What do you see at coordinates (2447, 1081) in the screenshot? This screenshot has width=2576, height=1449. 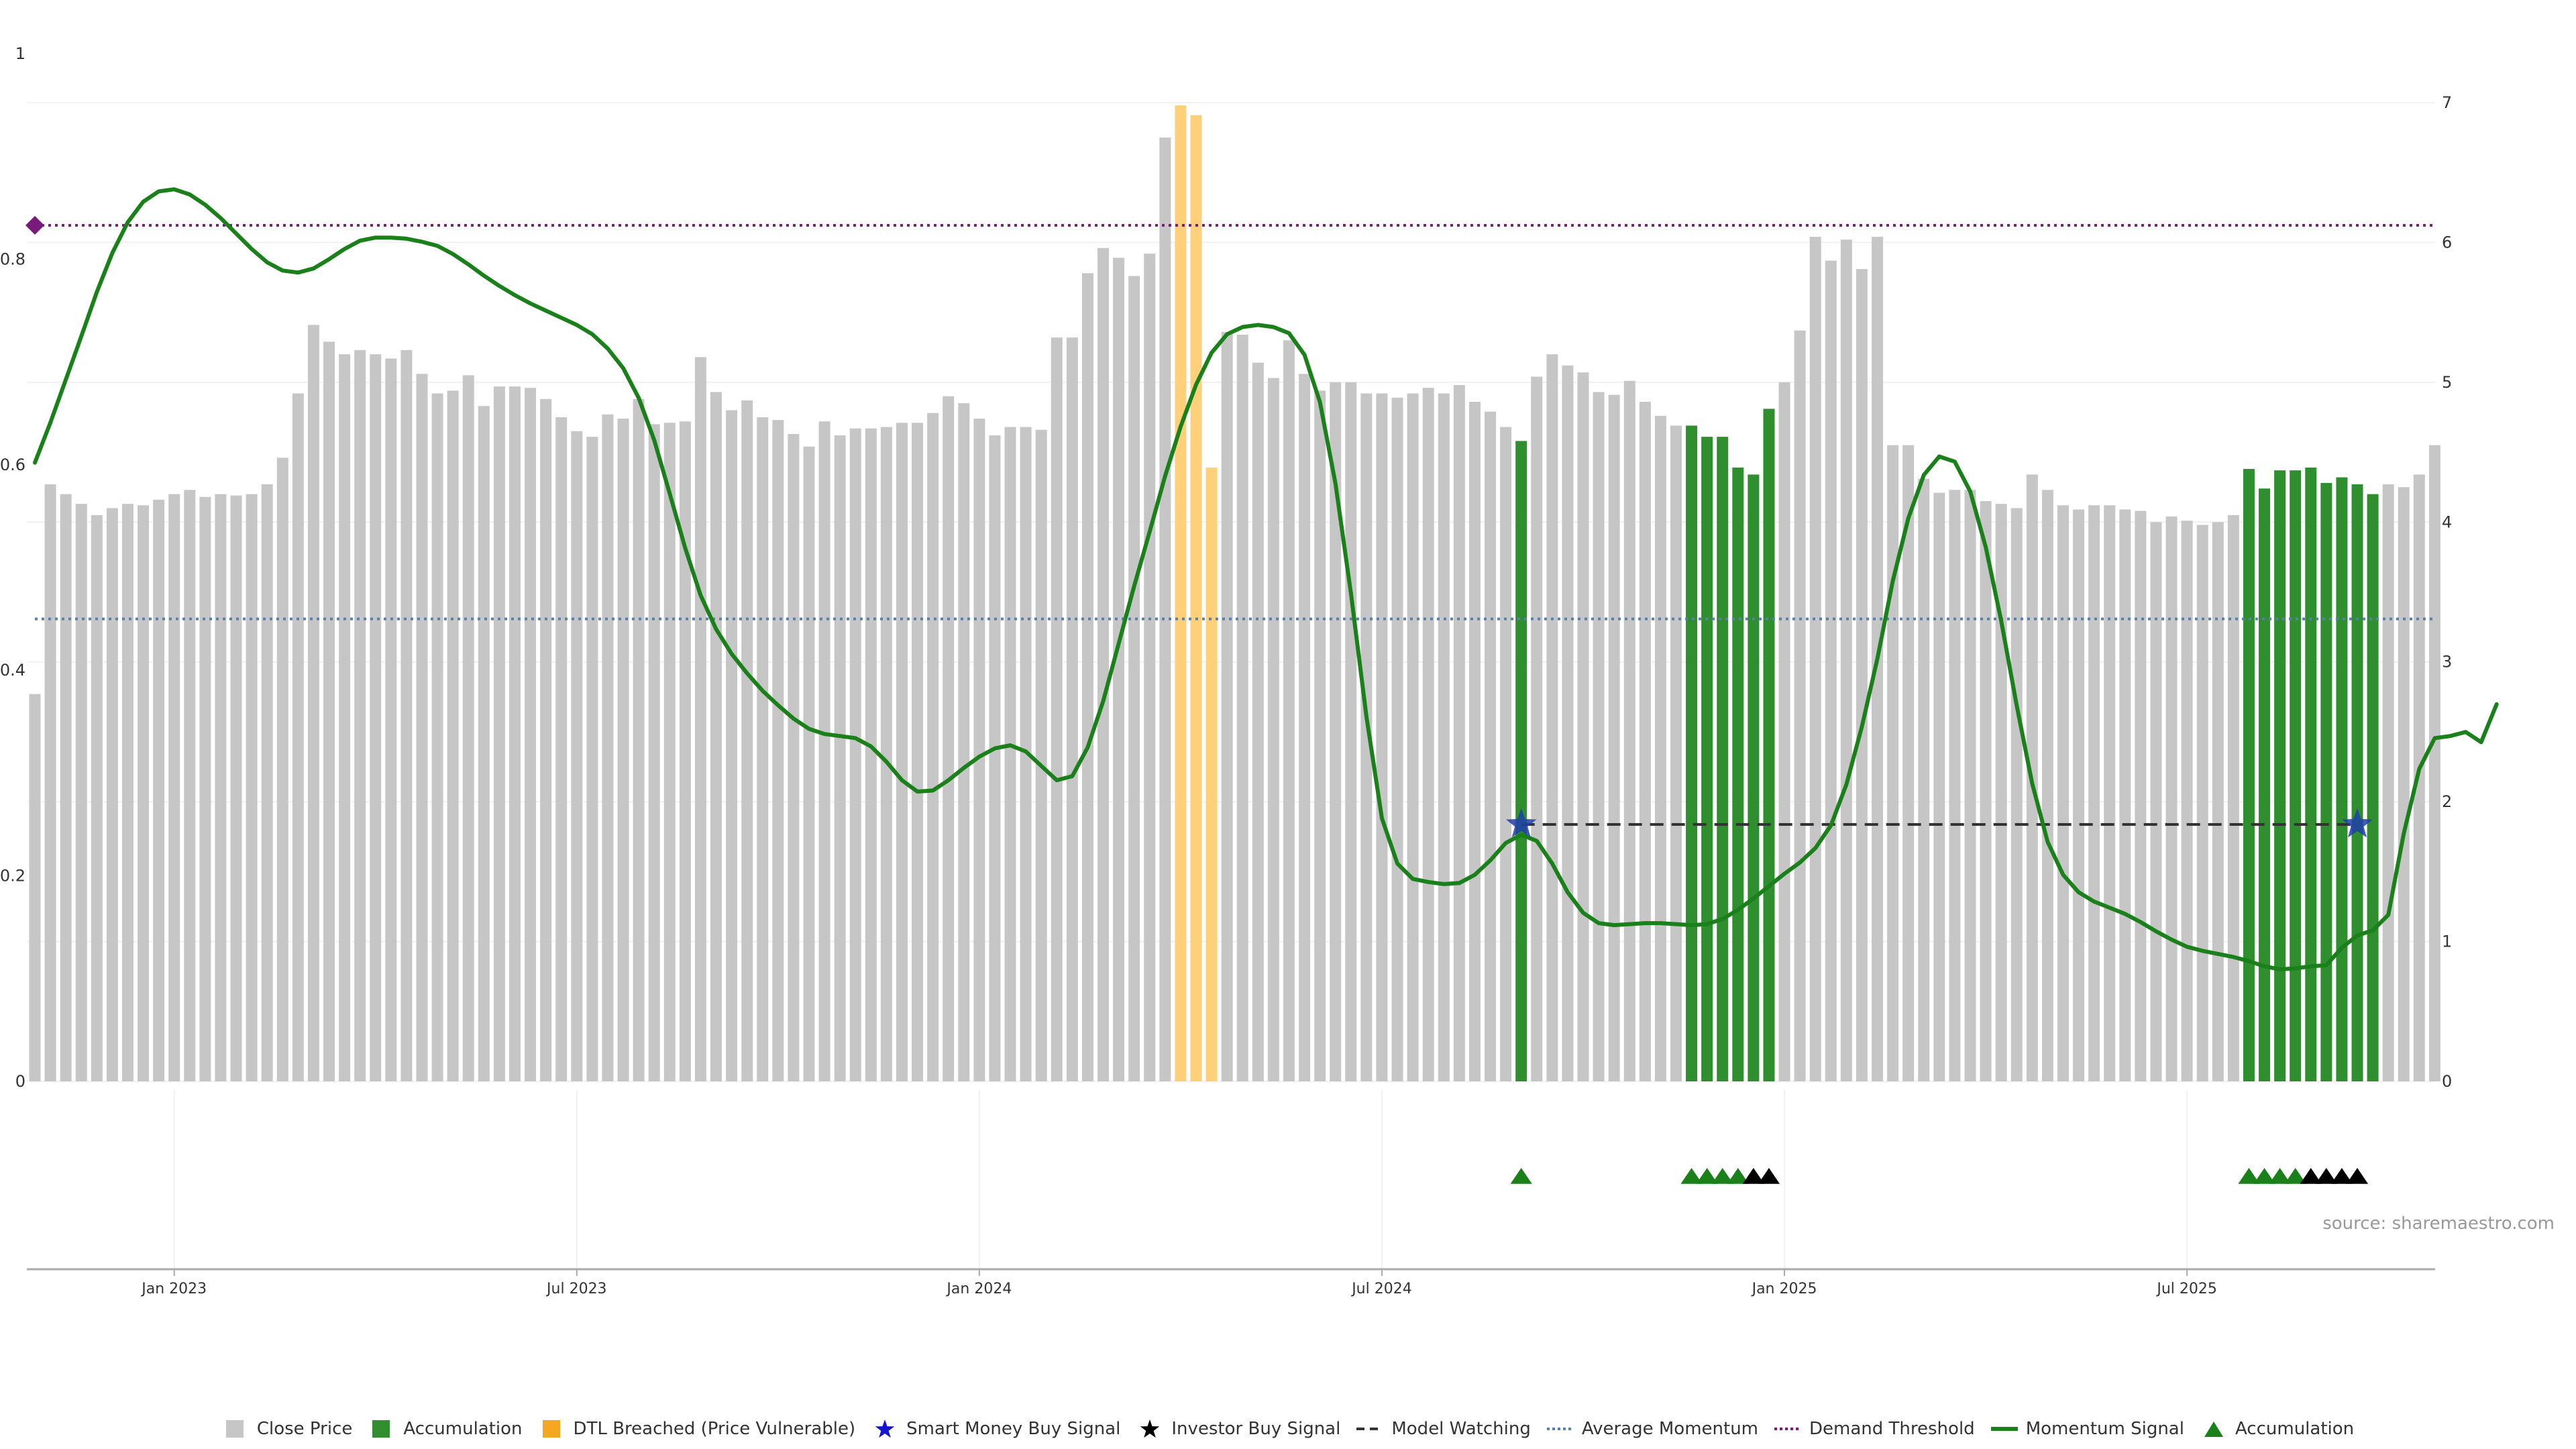 I see `right-tick-label: 0` at bounding box center [2447, 1081].